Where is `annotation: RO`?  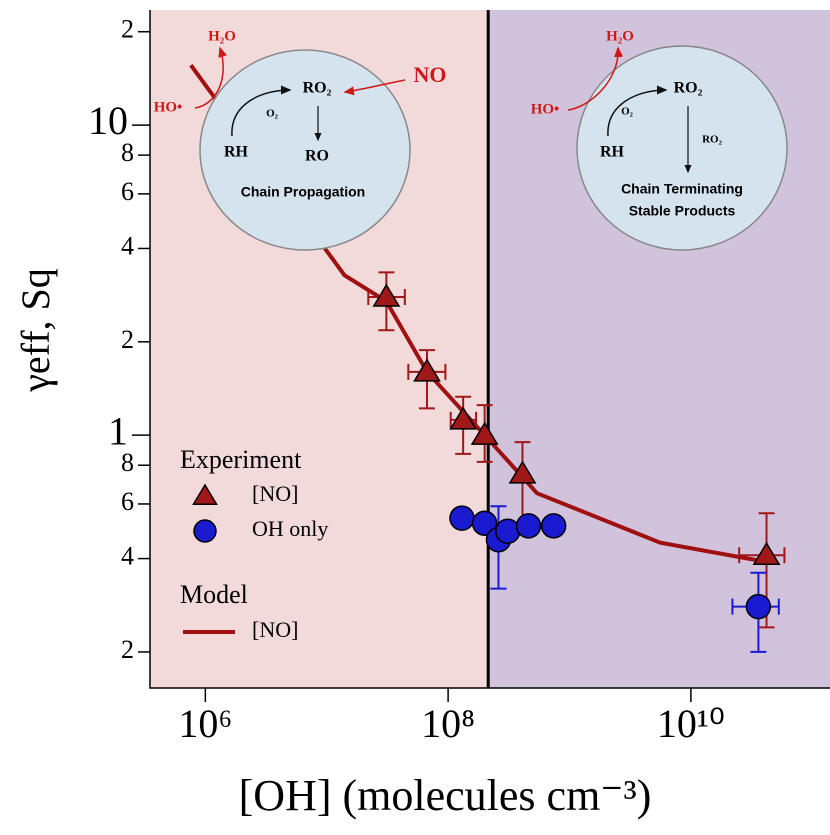 annotation: RO is located at coordinates (317, 156).